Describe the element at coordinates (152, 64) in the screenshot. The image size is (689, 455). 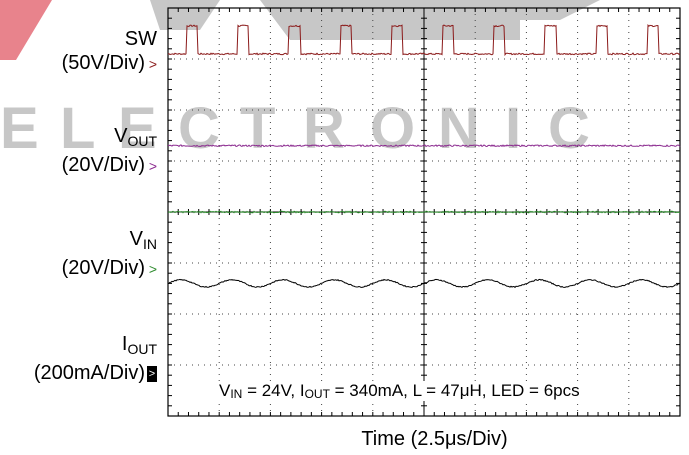
I see `channel-marker-sw: >` at that location.